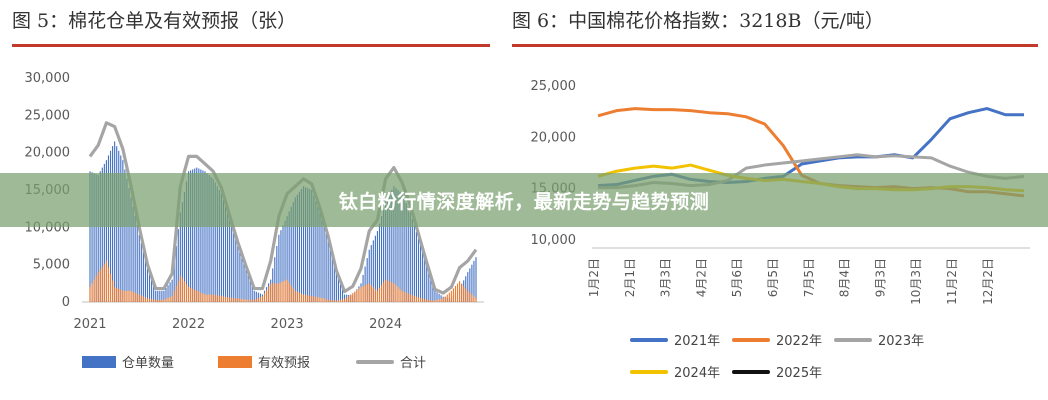 This screenshot has width=1048, height=400. I want to click on x-tick-label: 4月2日, so click(701, 277).